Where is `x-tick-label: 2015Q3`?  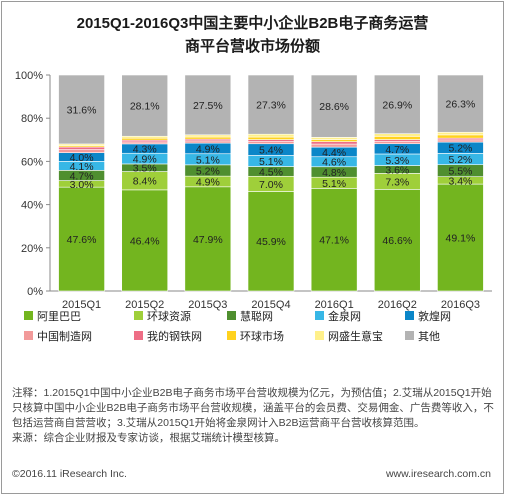 x-tick-label: 2015Q3 is located at coordinates (207, 305).